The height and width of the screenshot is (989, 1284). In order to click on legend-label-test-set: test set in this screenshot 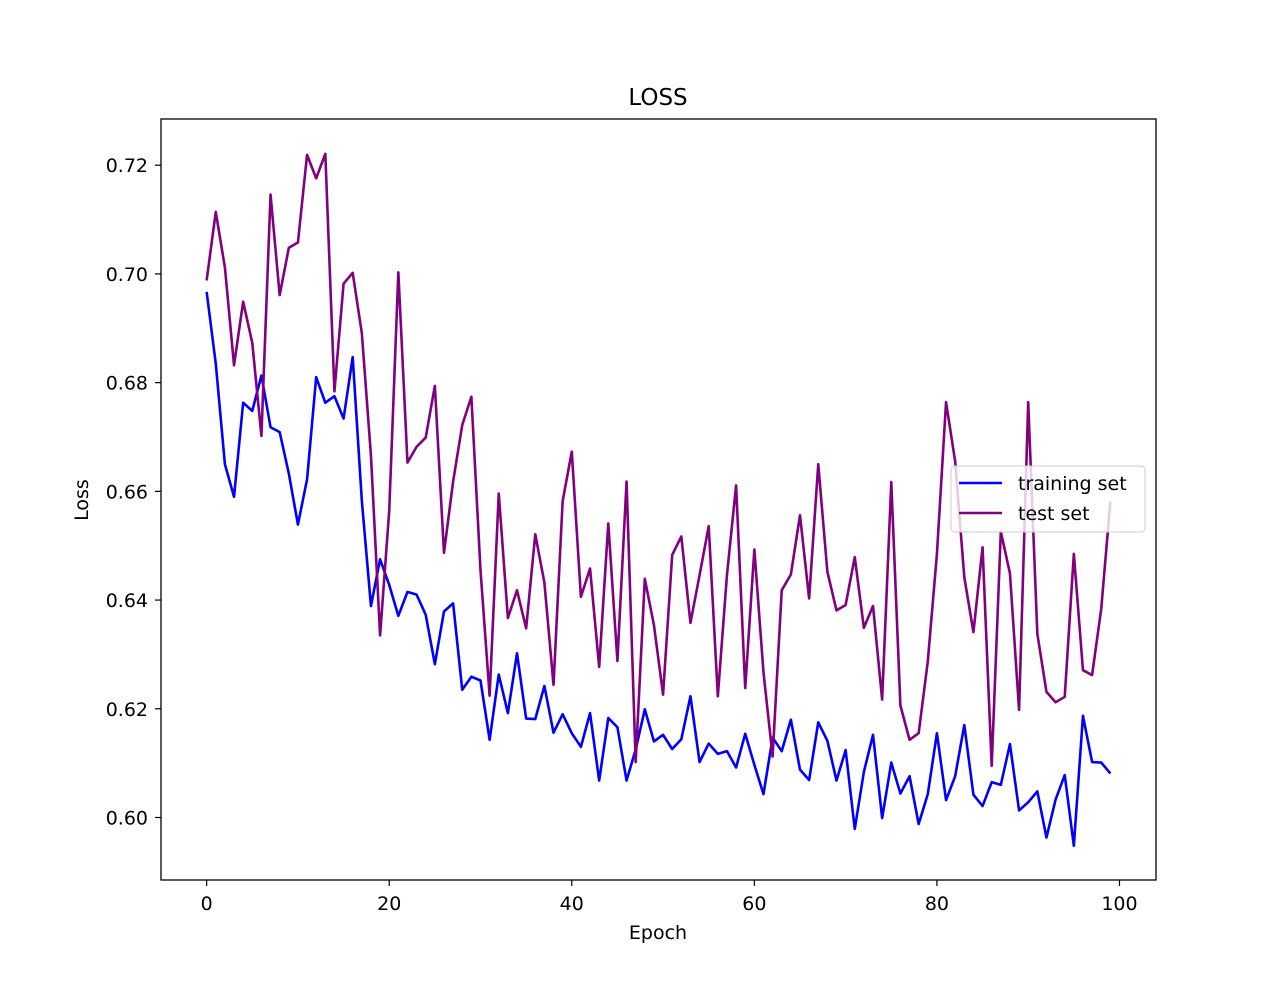, I will do `click(1054, 514)`.